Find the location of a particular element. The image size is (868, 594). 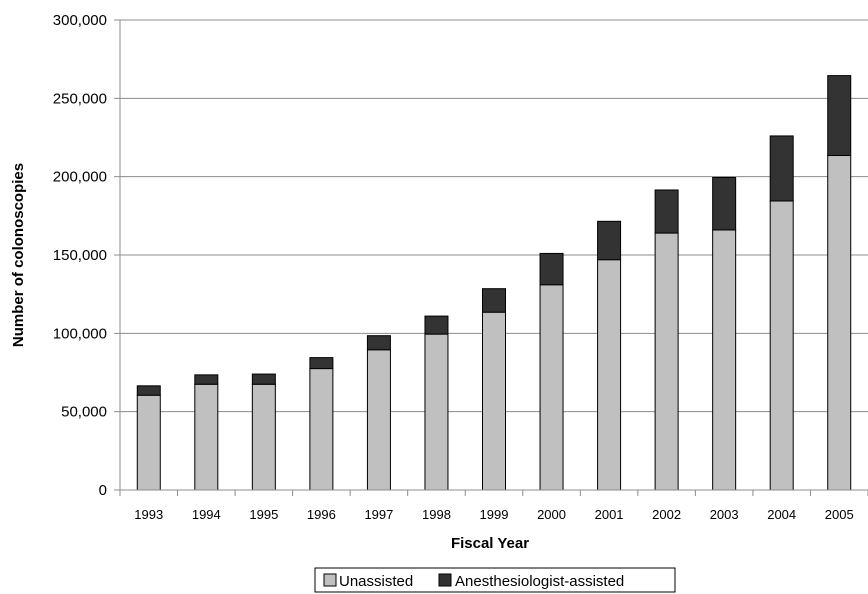

y-tick-label: 200,000 is located at coordinates (80, 177).